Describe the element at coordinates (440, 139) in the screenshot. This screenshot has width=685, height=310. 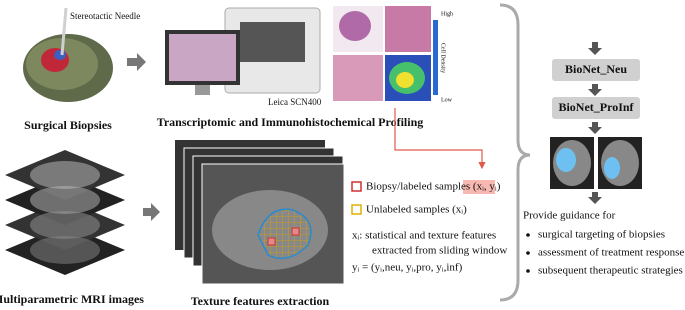
I see `connector` at that location.